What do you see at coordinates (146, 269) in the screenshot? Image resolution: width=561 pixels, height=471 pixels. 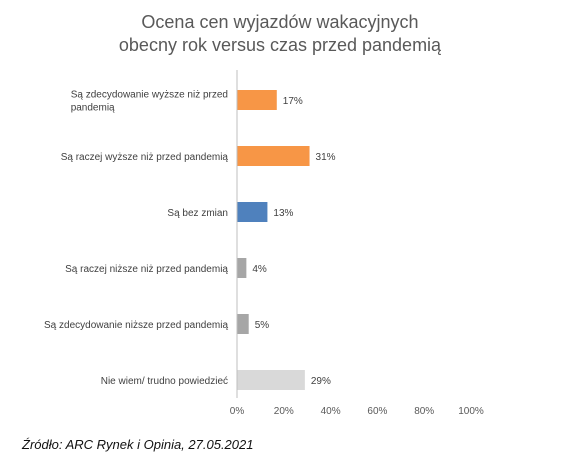 I see `category-label-4: Są raczej niższe niż przed pandemią` at bounding box center [146, 269].